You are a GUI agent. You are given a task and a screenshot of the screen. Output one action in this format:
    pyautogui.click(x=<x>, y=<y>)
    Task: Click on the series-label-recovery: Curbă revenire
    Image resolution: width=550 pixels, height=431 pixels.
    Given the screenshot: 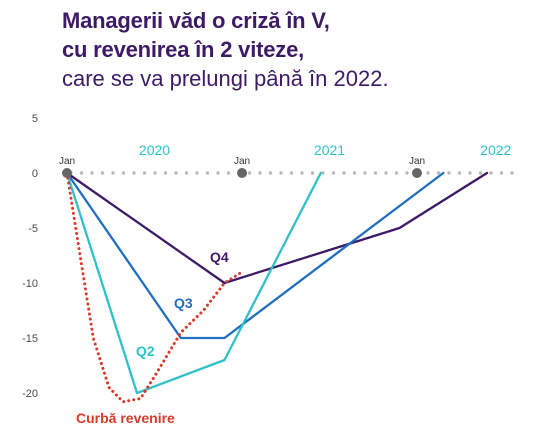 What is the action you would take?
    pyautogui.click(x=125, y=418)
    